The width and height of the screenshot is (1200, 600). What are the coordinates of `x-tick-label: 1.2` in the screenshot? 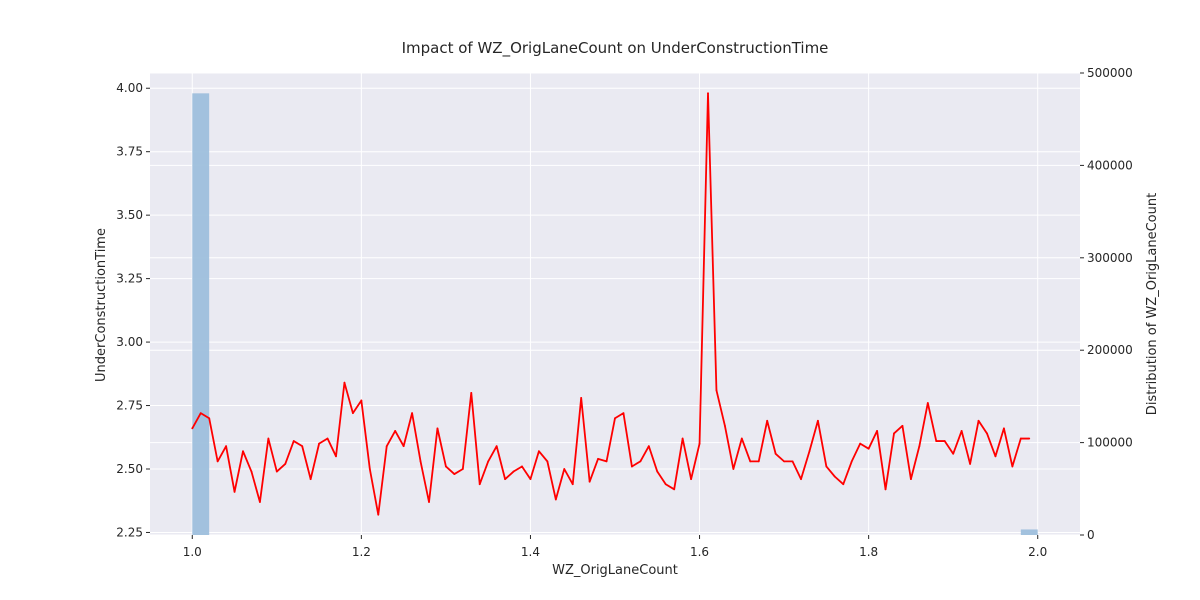 It's located at (361, 552).